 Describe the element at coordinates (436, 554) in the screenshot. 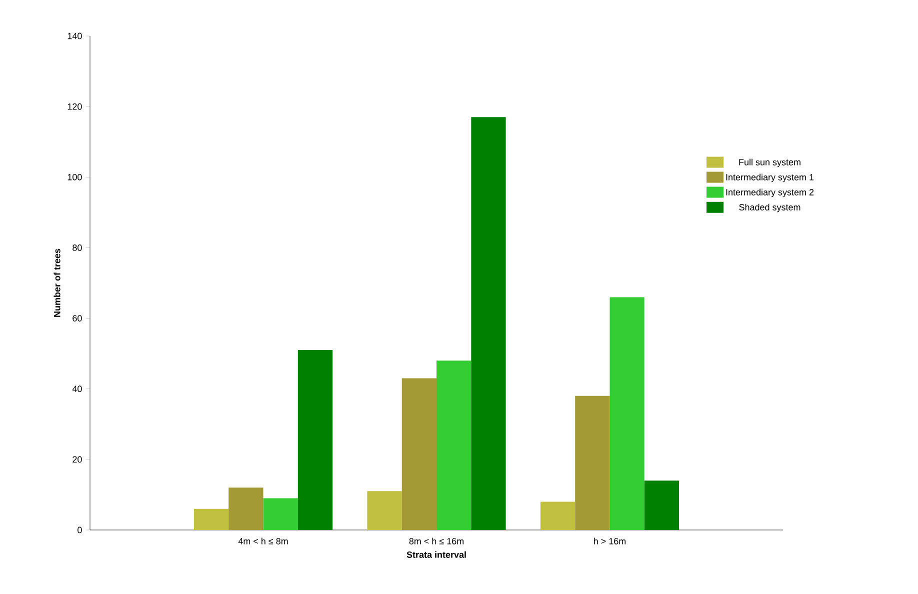

I see `x-axis-title: Strata interval` at that location.